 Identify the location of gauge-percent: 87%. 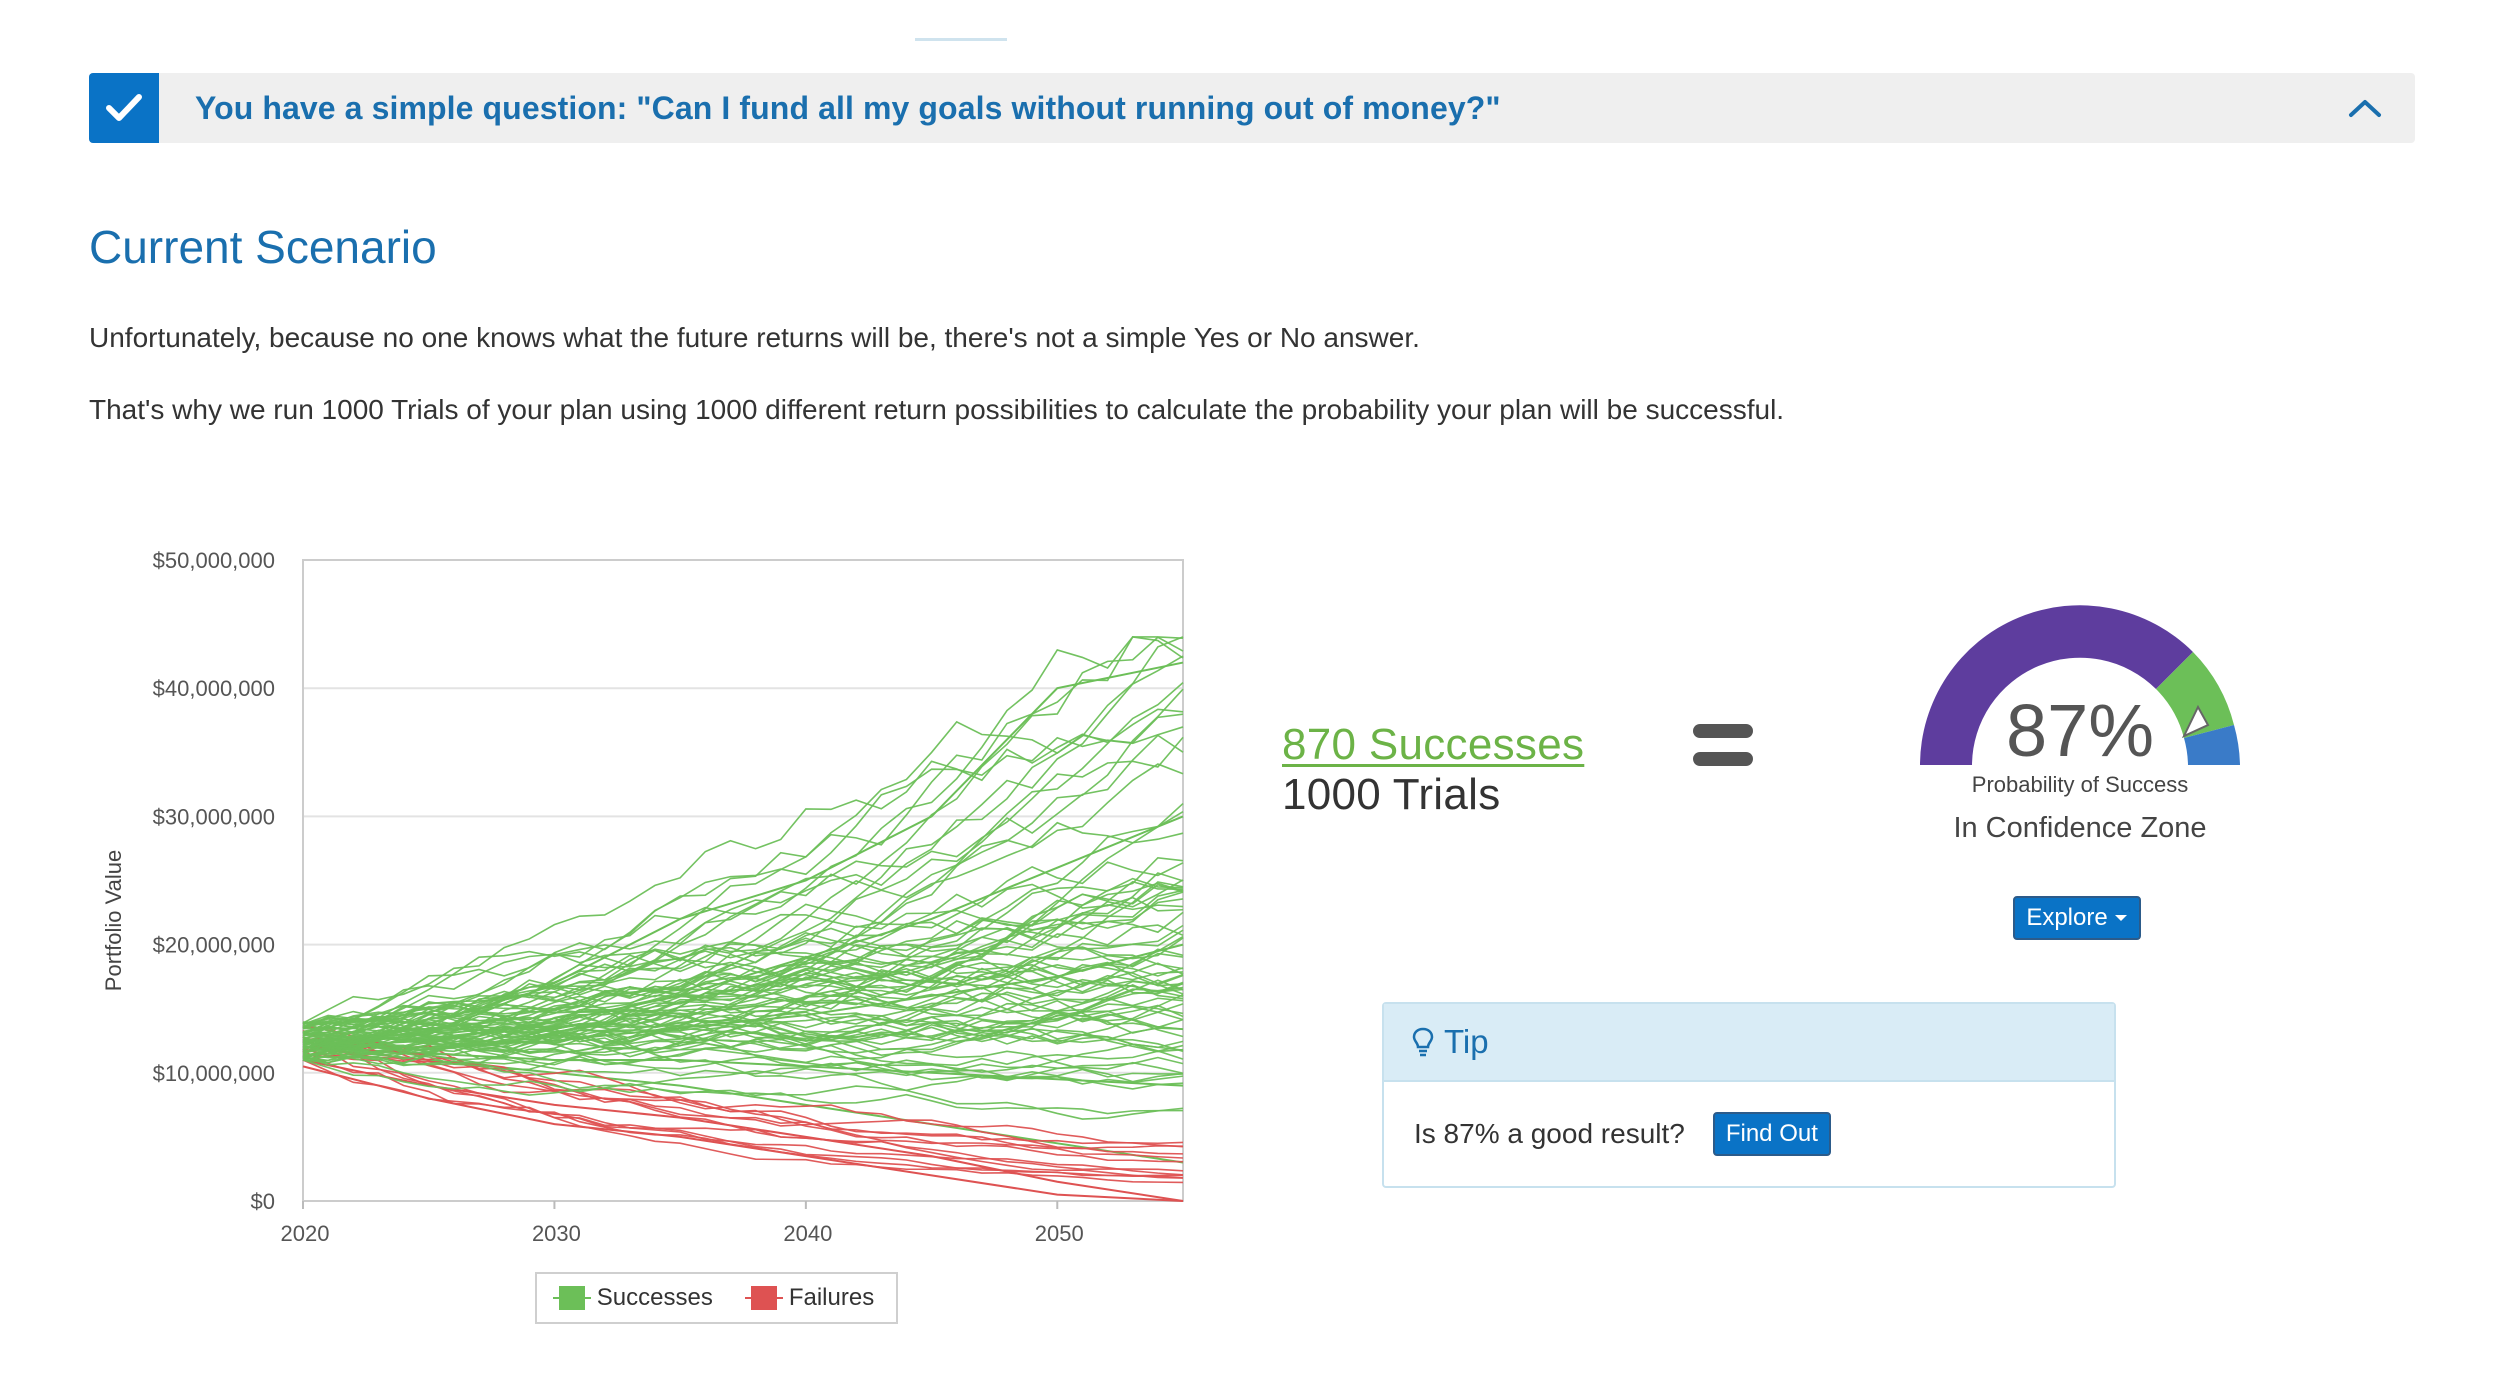
(2080, 730).